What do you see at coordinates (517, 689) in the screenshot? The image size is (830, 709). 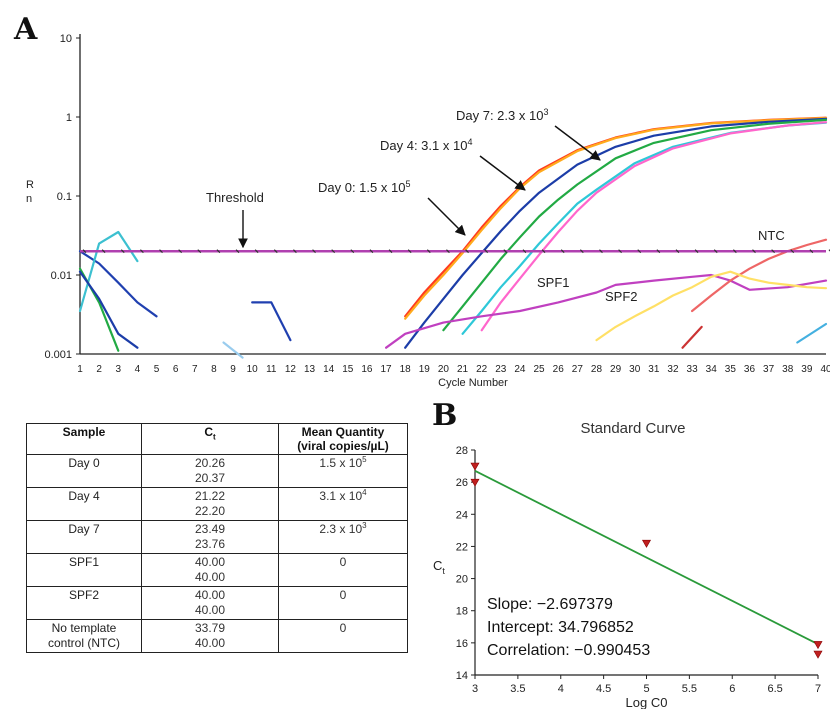 I see `x-tick-label: 3.5` at bounding box center [517, 689].